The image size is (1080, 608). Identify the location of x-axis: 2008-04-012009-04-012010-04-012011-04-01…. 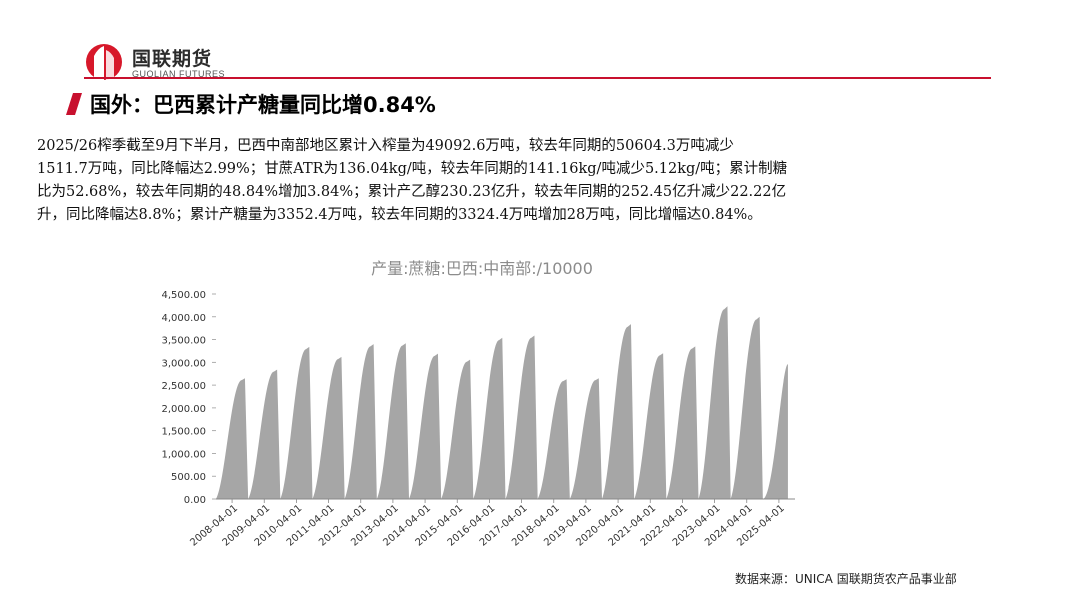
(491, 523).